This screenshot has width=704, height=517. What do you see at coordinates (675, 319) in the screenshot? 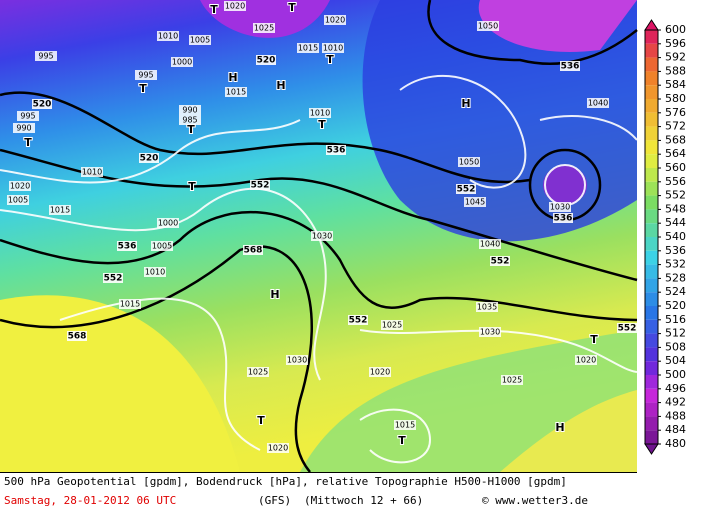
I see `legend-tick-label: 516` at bounding box center [675, 319].